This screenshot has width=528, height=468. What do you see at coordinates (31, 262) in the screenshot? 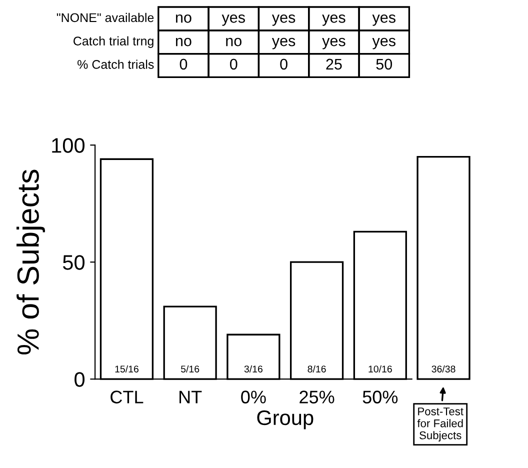
I see `y-axis-title: % of Subjects` at bounding box center [31, 262].